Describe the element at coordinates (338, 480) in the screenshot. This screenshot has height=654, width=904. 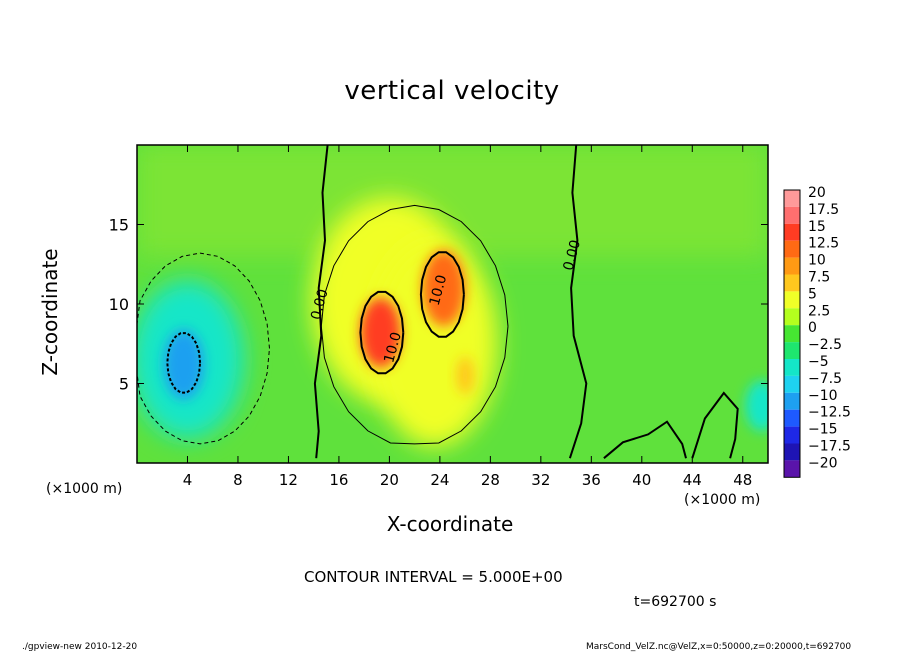
I see `x-tick-label: 16` at that location.